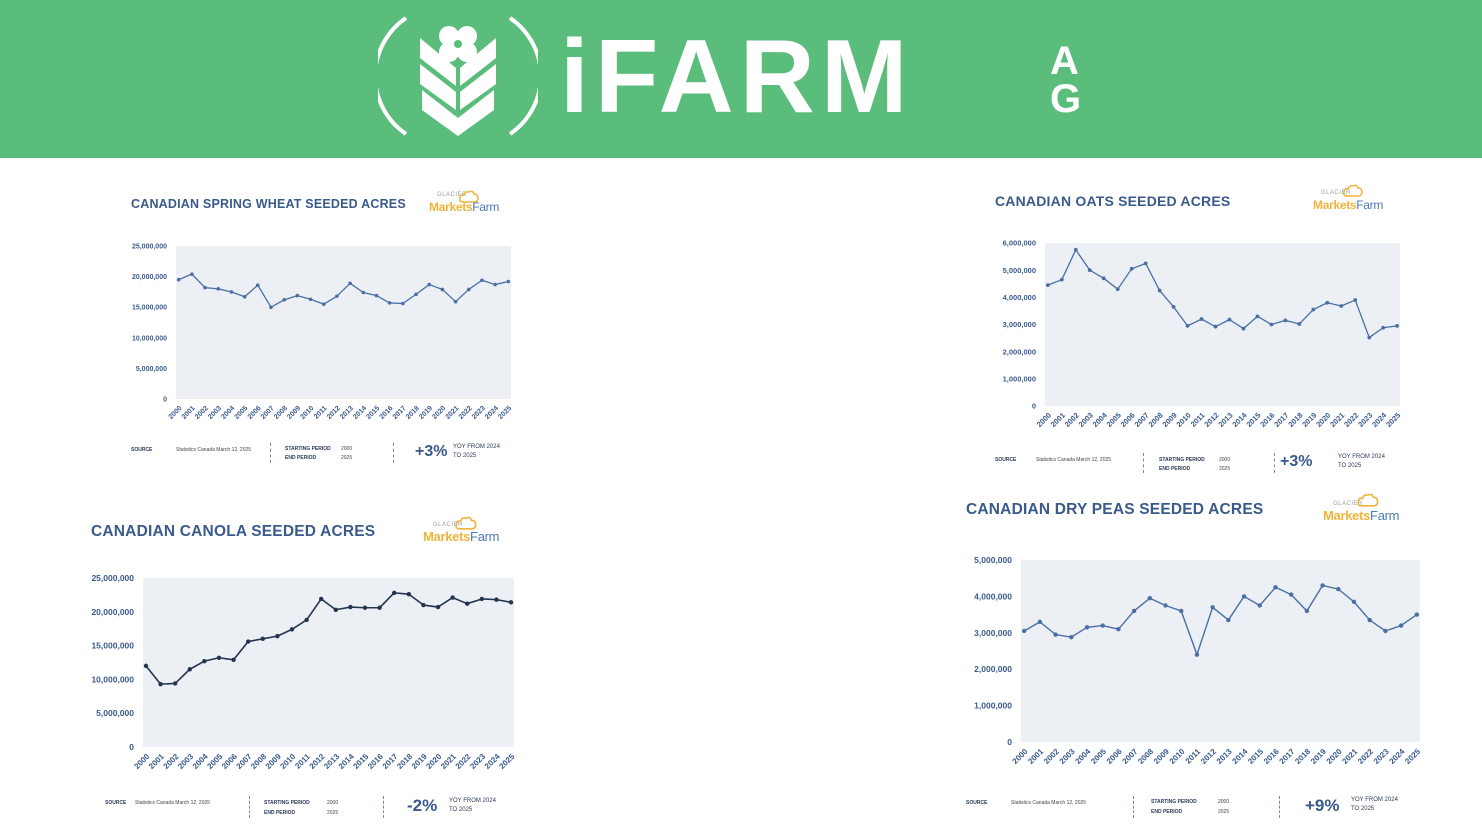 The height and width of the screenshot is (836, 1482). What do you see at coordinates (1051, 756) in the screenshot?
I see `x-tick-label: 2002` at bounding box center [1051, 756].